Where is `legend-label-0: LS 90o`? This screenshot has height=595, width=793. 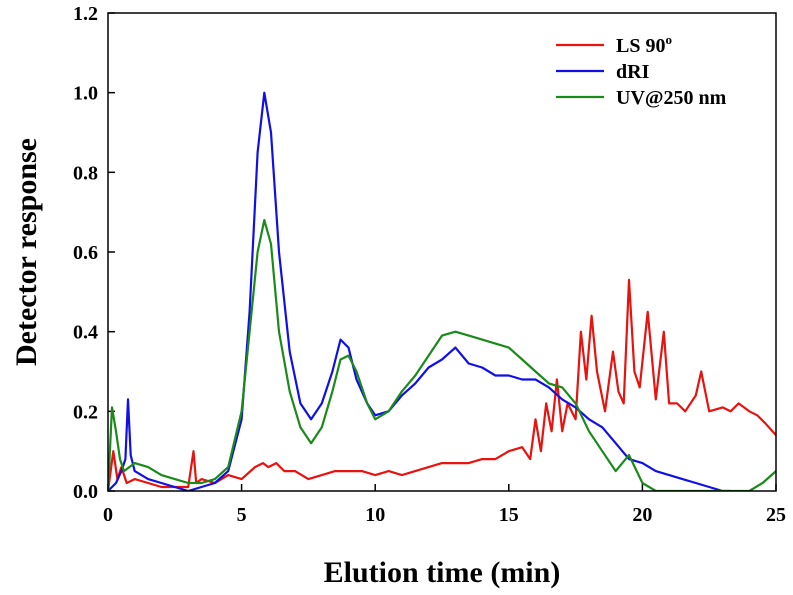
legend-label-0: LS 90o is located at coordinates (644, 44).